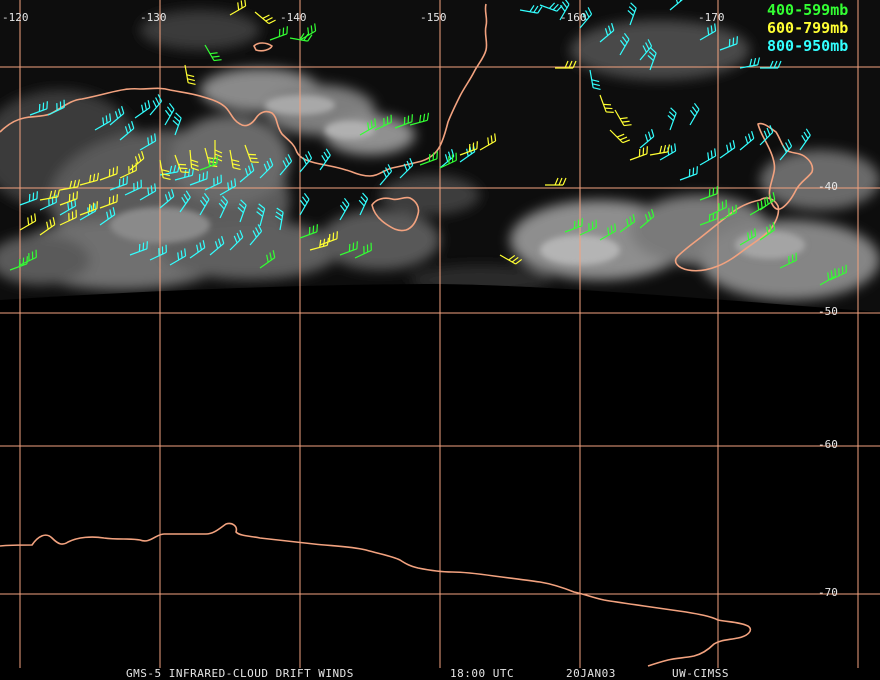  Describe the element at coordinates (395, 214) in the screenshot. I see `tasmania-coastline` at that location.